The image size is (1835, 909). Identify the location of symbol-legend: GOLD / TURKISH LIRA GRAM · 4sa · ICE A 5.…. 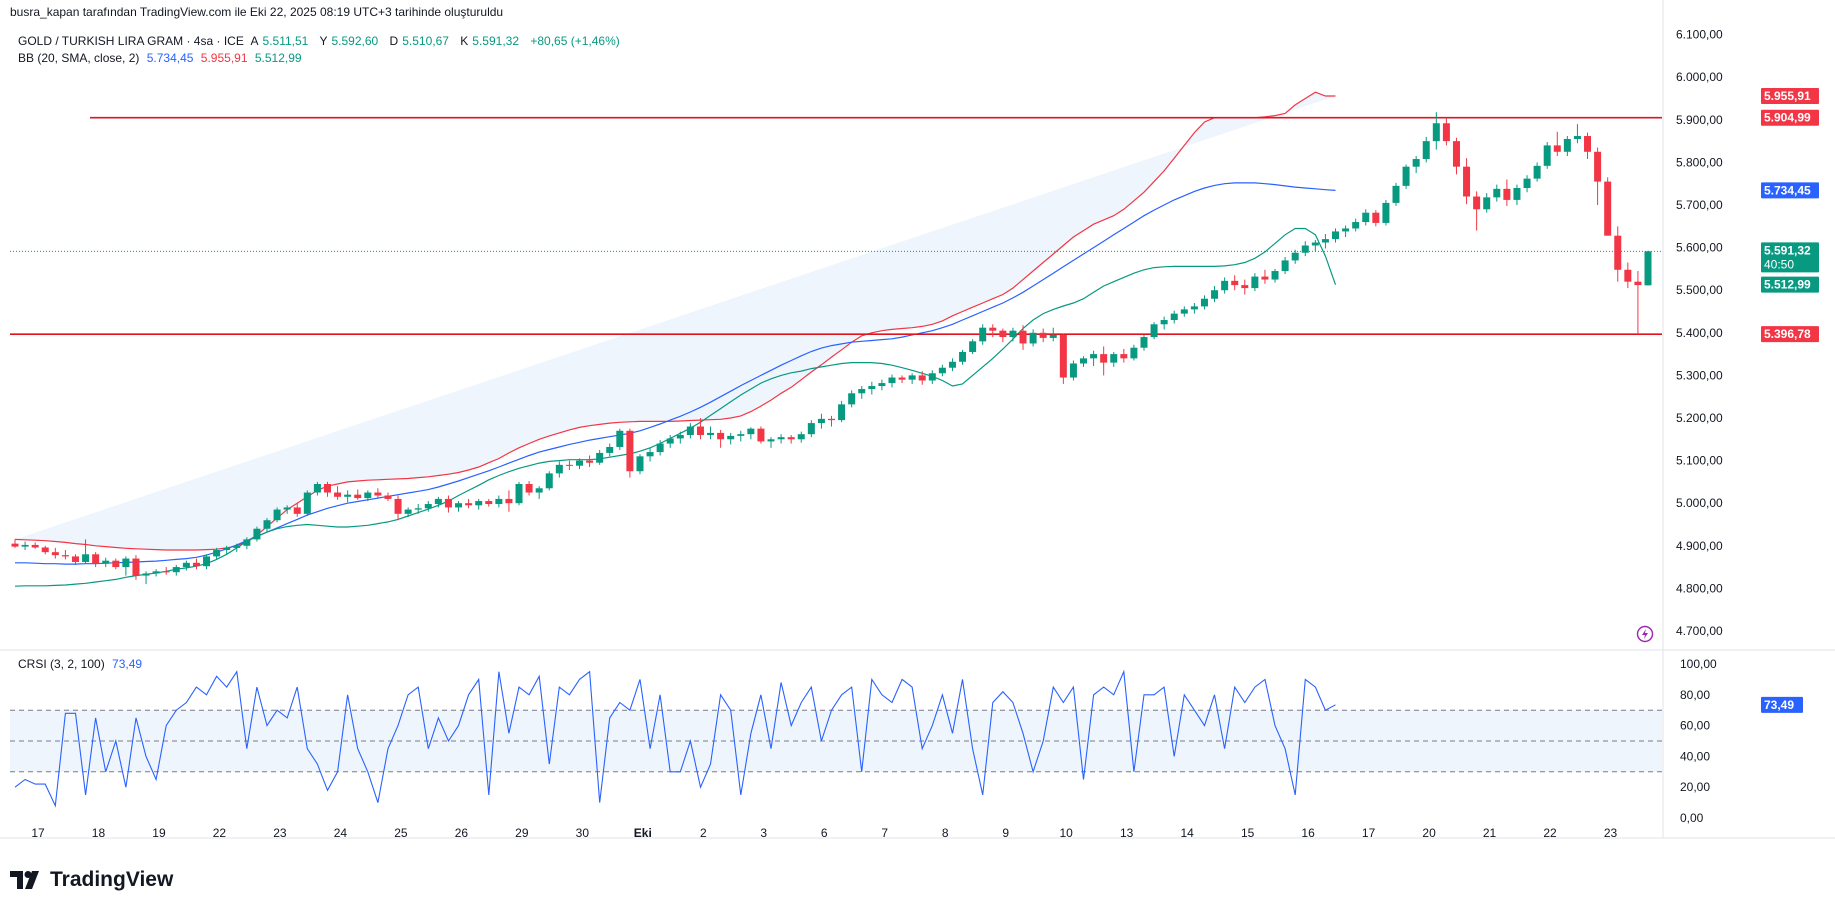
(321, 41).